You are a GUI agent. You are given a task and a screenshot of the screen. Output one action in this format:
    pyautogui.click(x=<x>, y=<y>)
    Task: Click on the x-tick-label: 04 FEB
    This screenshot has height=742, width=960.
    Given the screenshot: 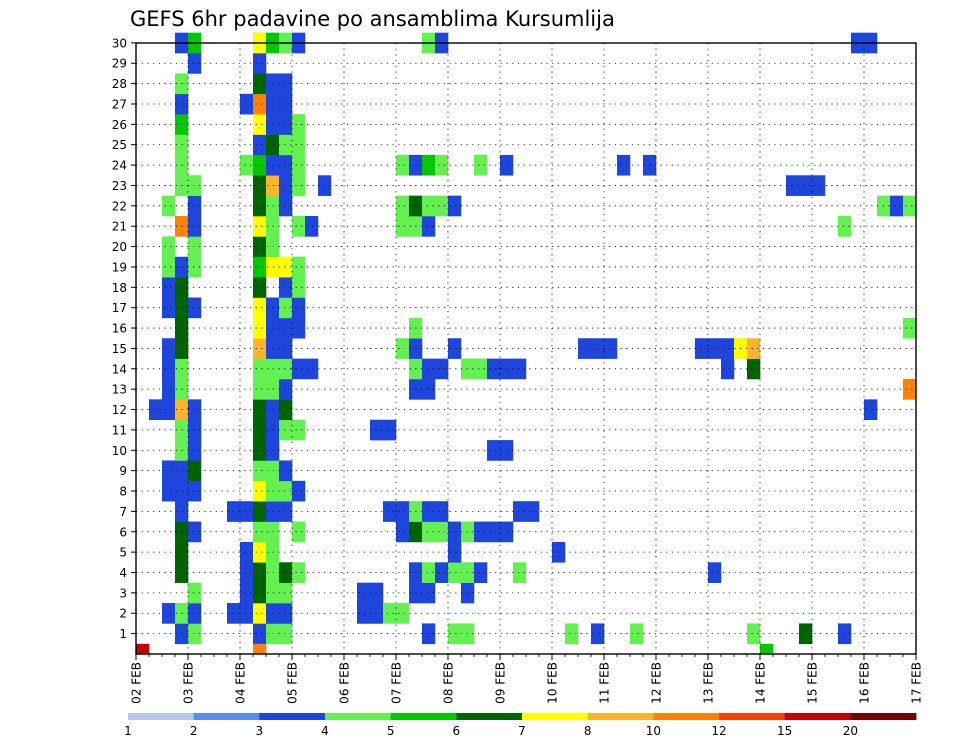 What is the action you would take?
    pyautogui.click(x=241, y=683)
    